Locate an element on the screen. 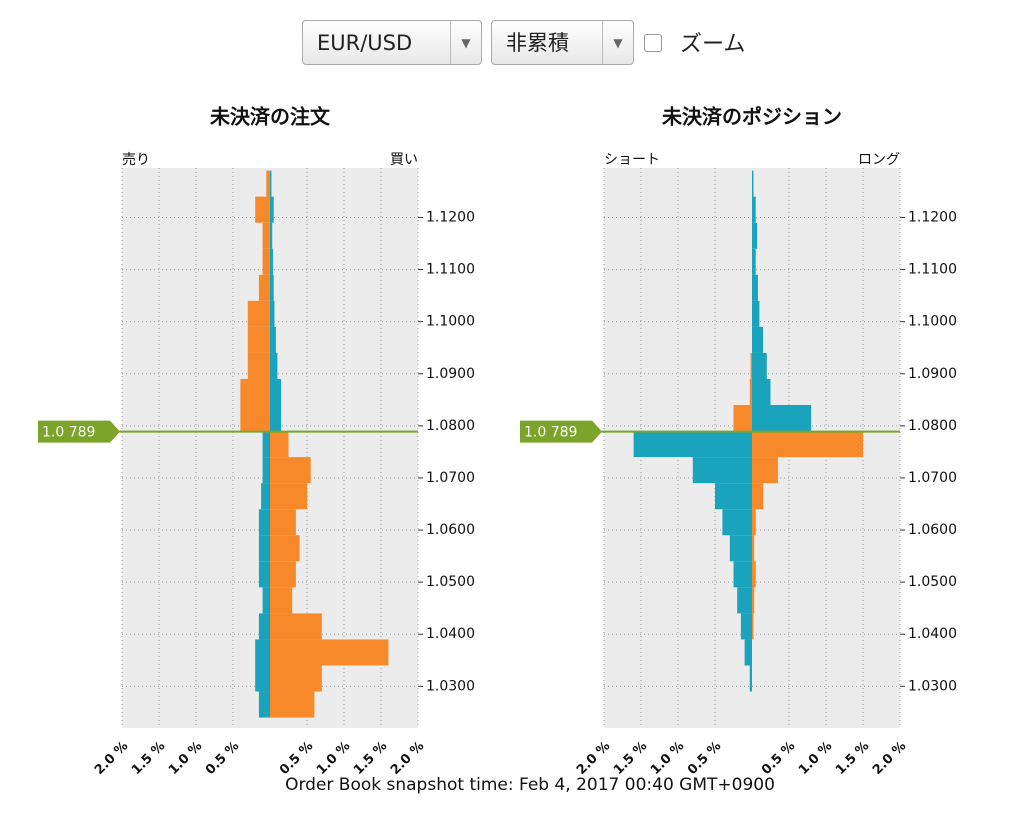 This screenshot has width=1024, height=814. right-side-label: ロング is located at coordinates (879, 160).